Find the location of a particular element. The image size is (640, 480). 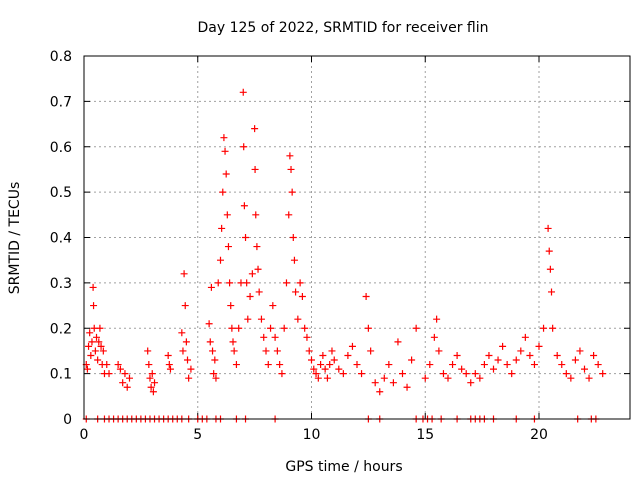

x-tick-label: 10 is located at coordinates (312, 435).